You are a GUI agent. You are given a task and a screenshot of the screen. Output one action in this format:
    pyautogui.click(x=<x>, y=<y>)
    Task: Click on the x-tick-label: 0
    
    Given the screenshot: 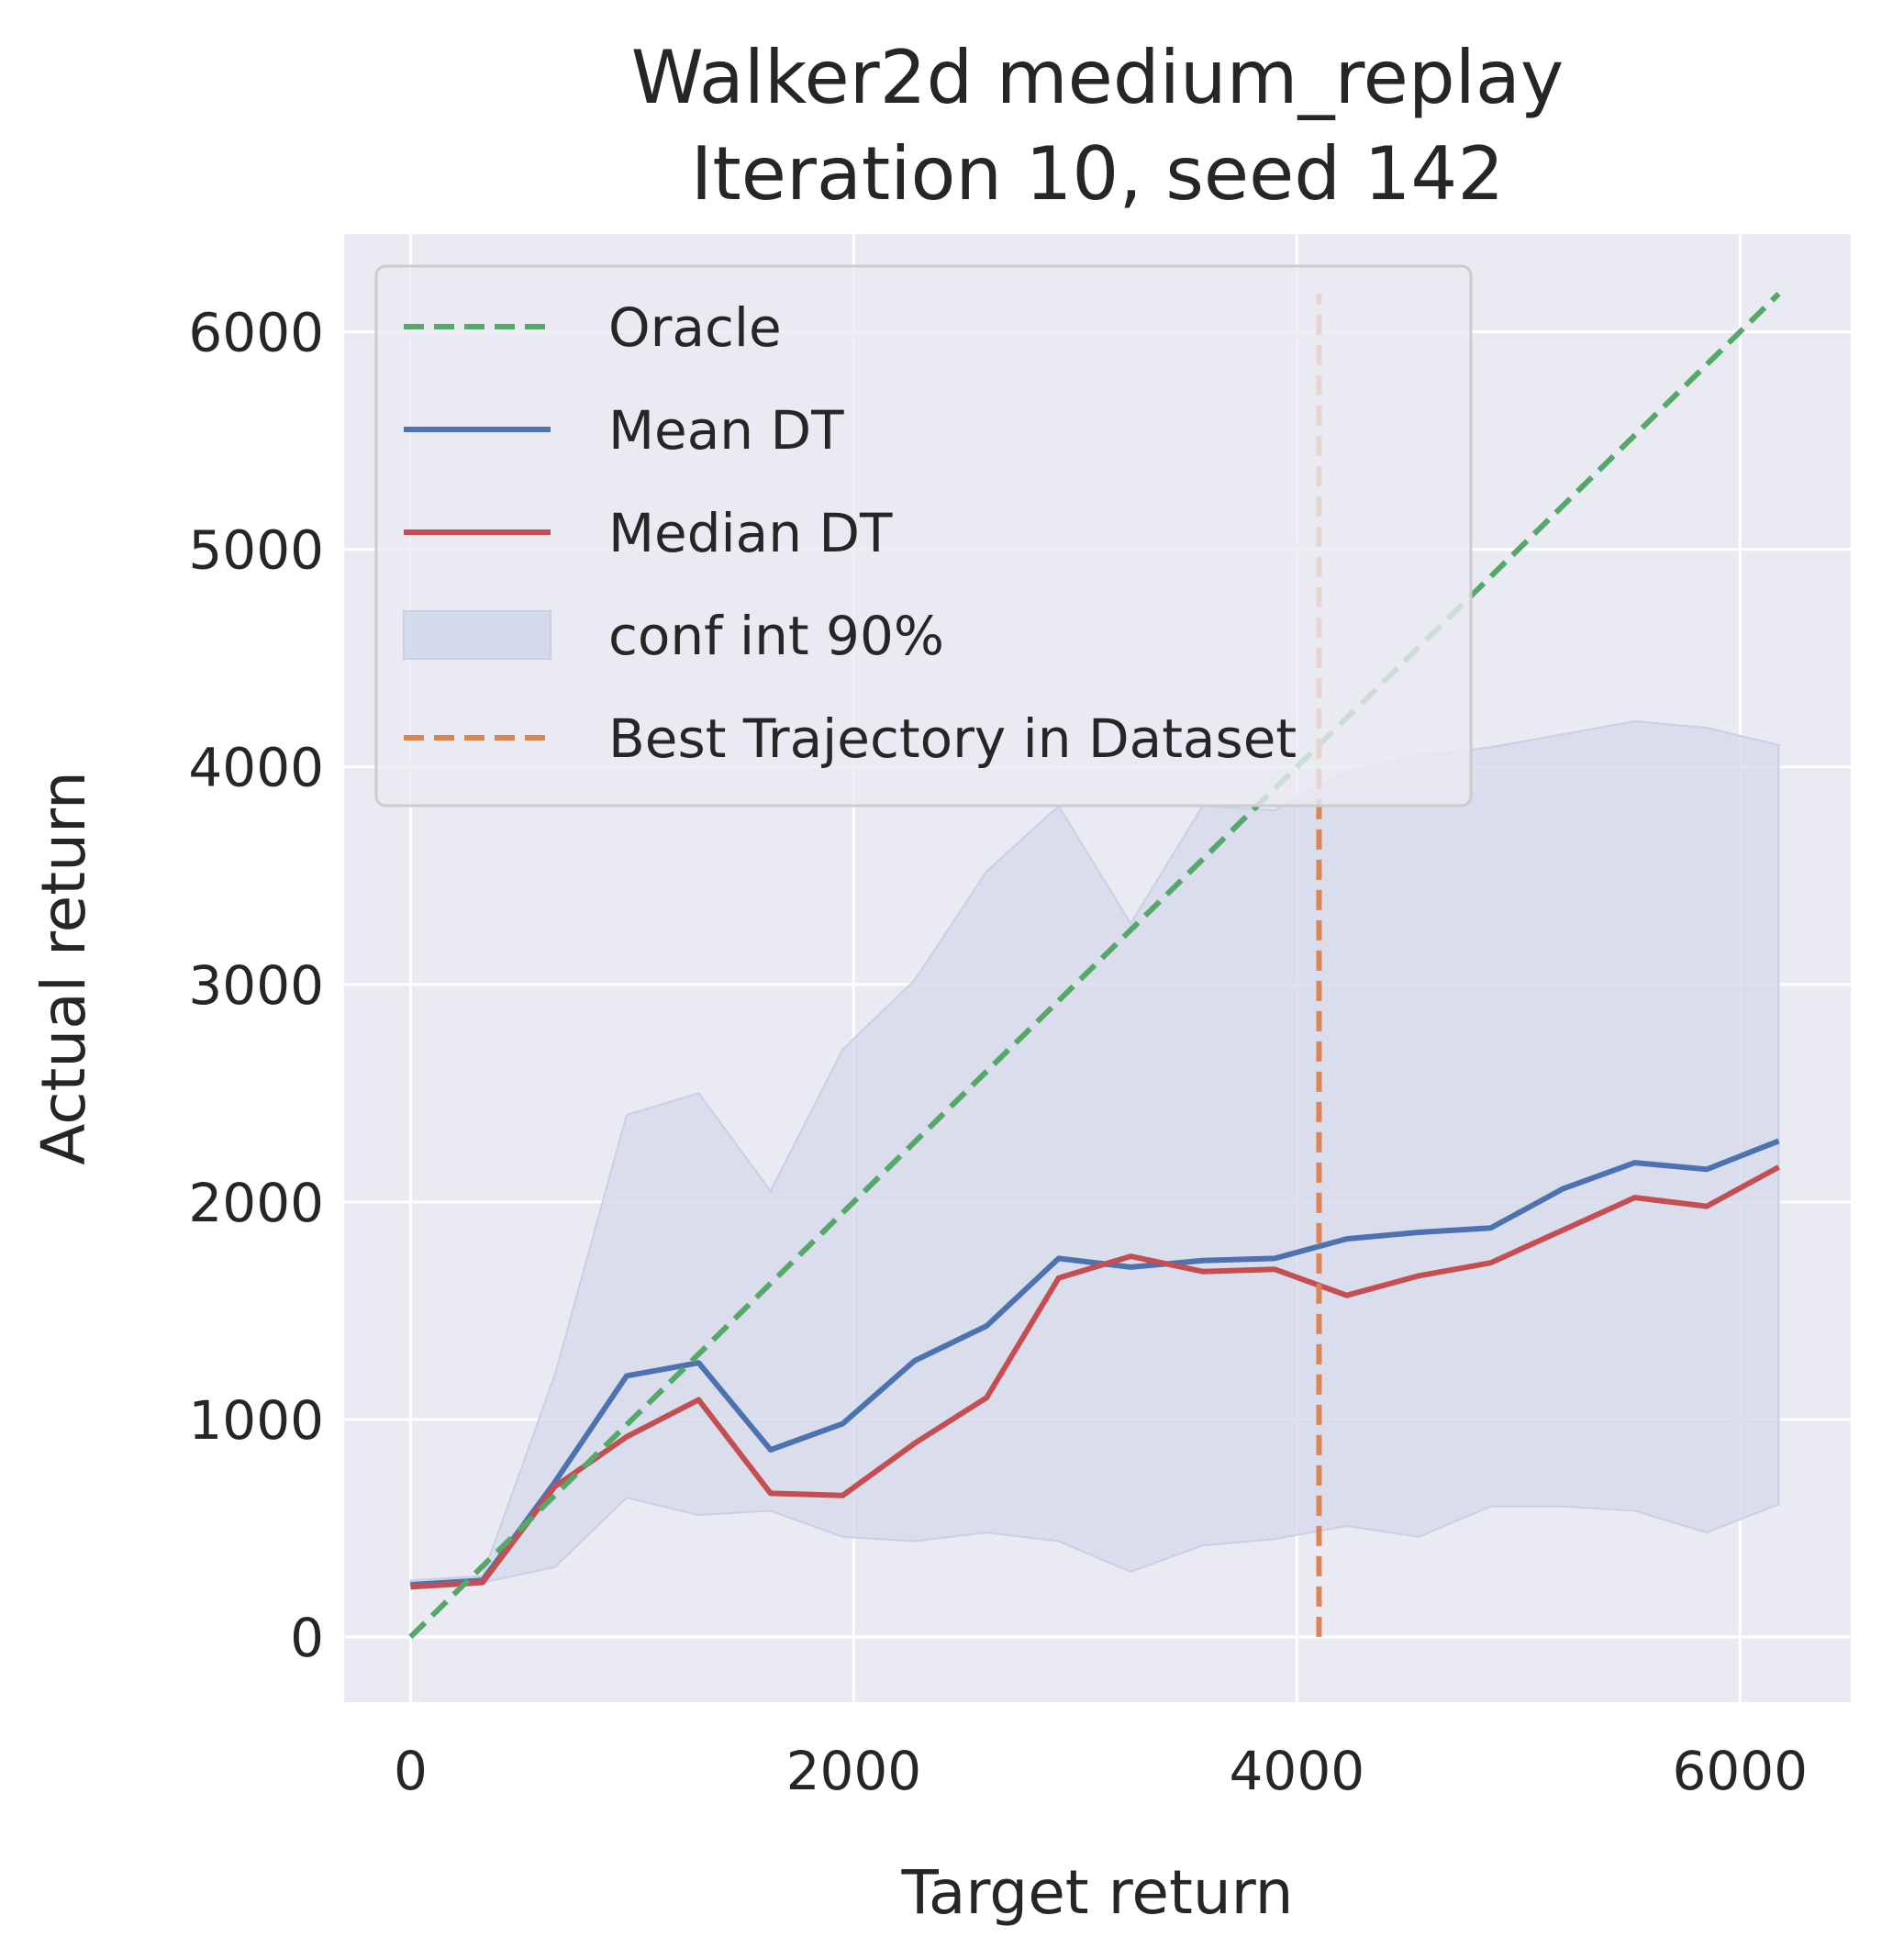 What is the action you would take?
    pyautogui.click(x=411, y=1771)
    